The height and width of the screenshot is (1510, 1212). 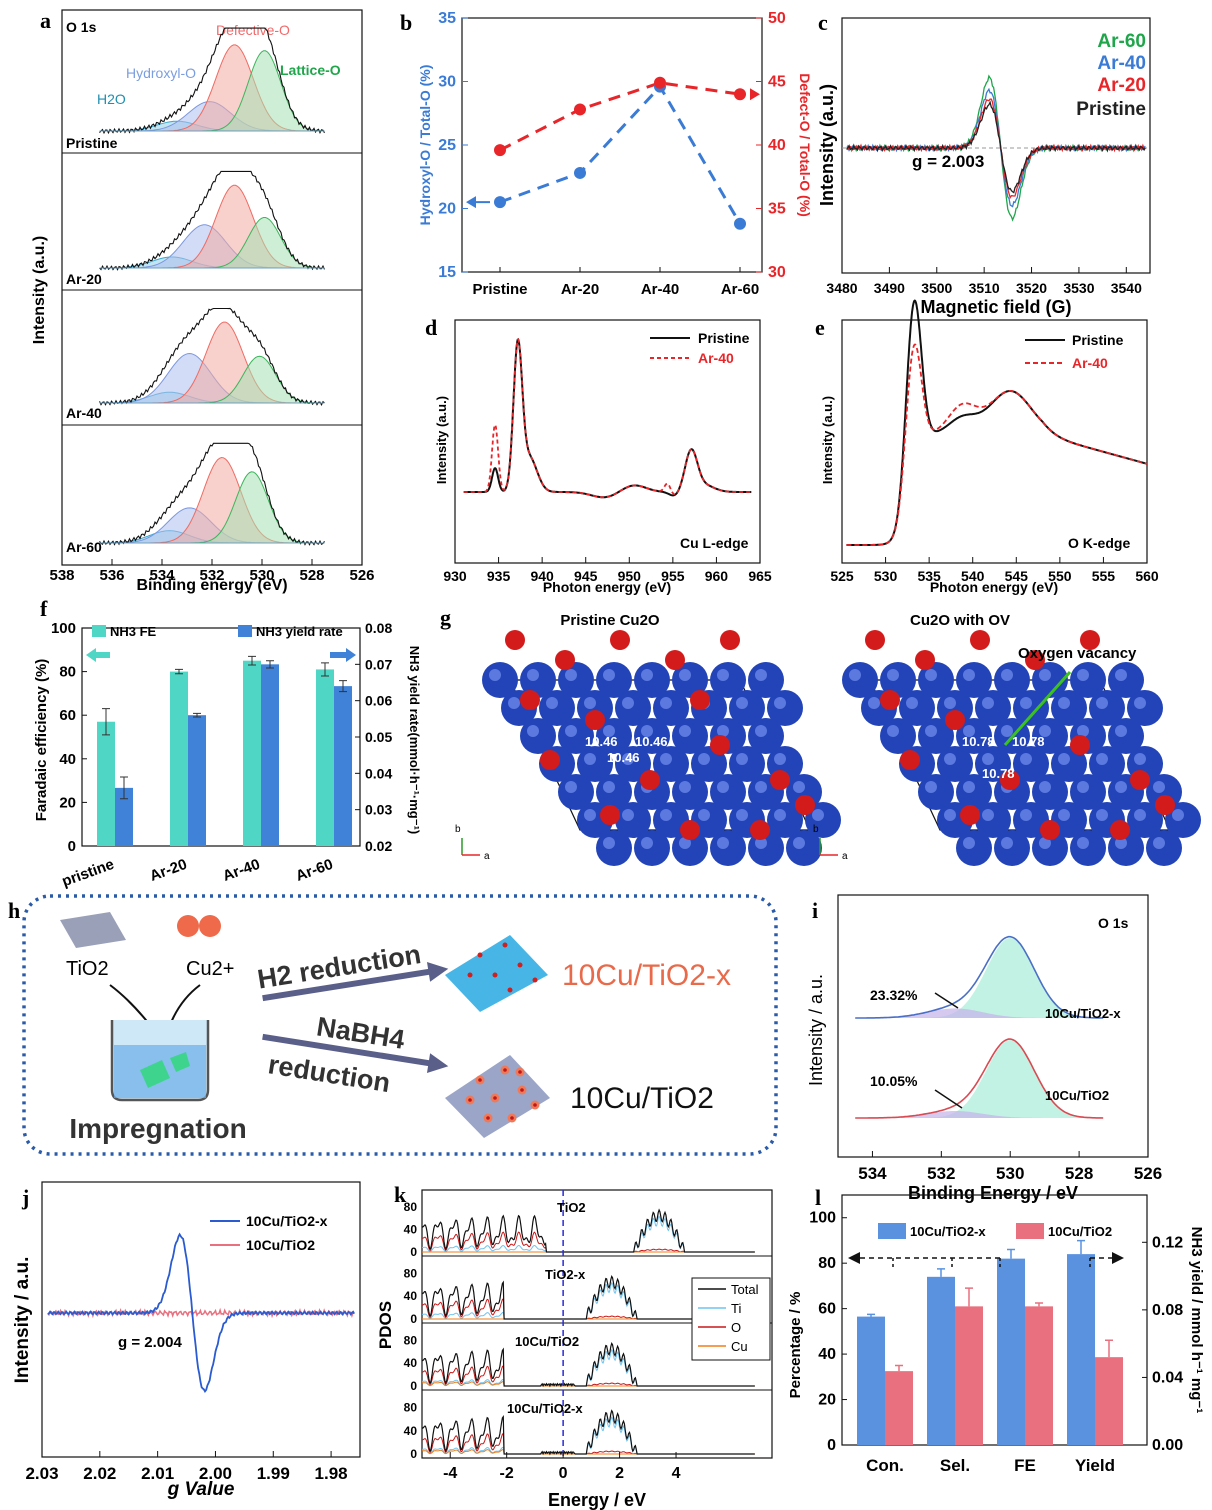 I want to click on lattice-label: Lattice-O, so click(x=310, y=70).